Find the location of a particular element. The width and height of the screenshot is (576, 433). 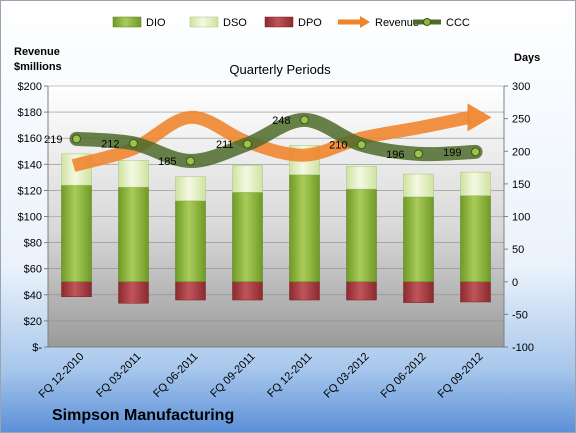

left-tick-label: $120 is located at coordinates (30, 191).